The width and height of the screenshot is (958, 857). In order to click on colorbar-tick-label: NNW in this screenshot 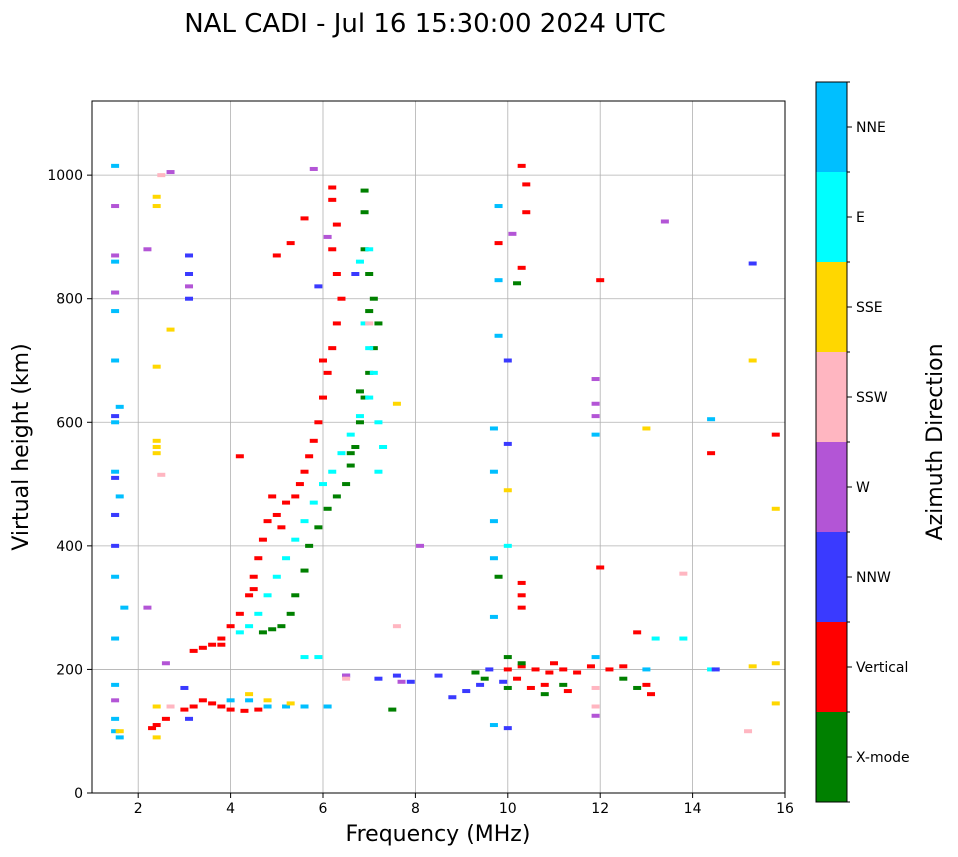, I will do `click(873, 578)`.